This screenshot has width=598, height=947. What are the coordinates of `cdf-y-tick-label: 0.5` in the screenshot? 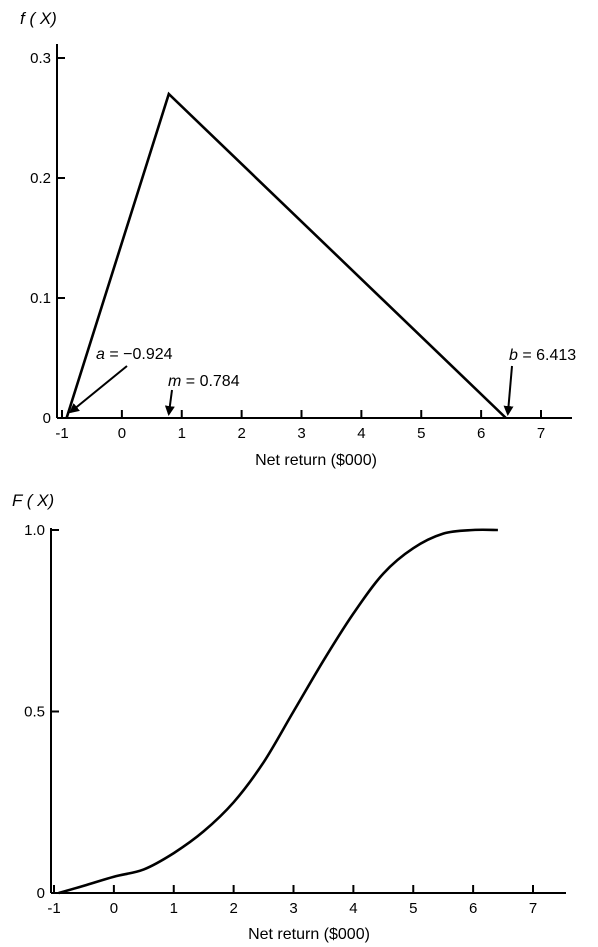 It's located at (34, 712).